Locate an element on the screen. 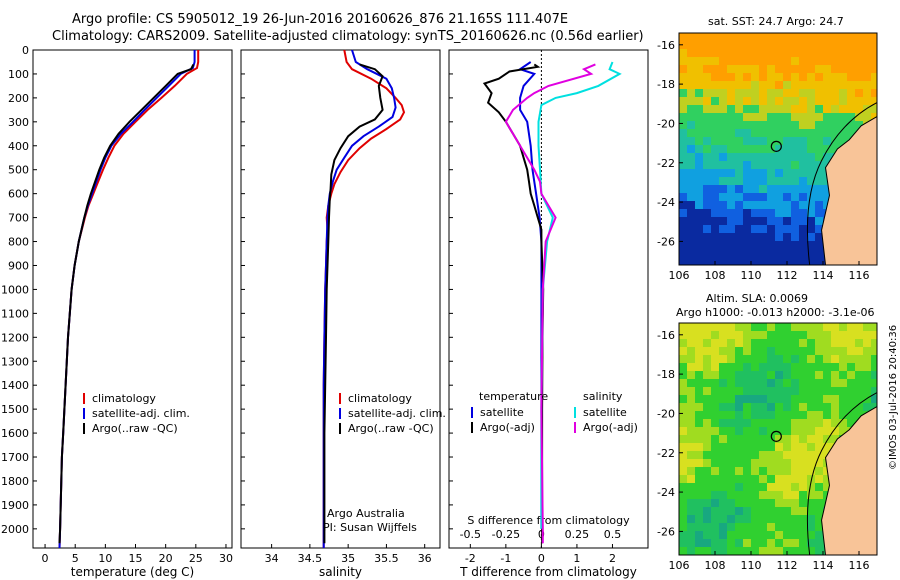 Image resolution: width=900 pixels, height=580 pixels. x-axis-label: temperature (deg C) is located at coordinates (132, 572).